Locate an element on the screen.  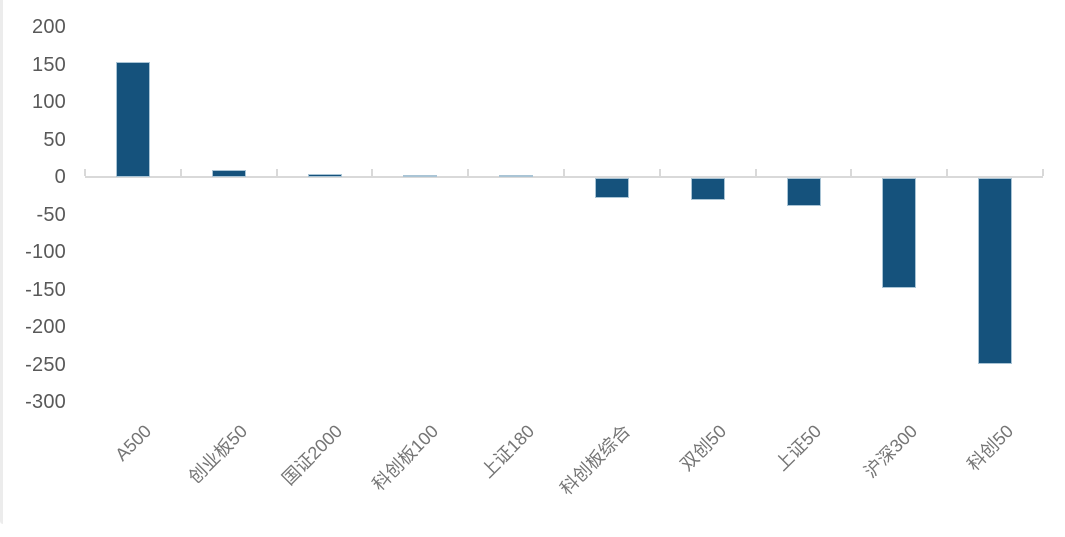
y-axis-tick-label: -50 is located at coordinates (51, 214).